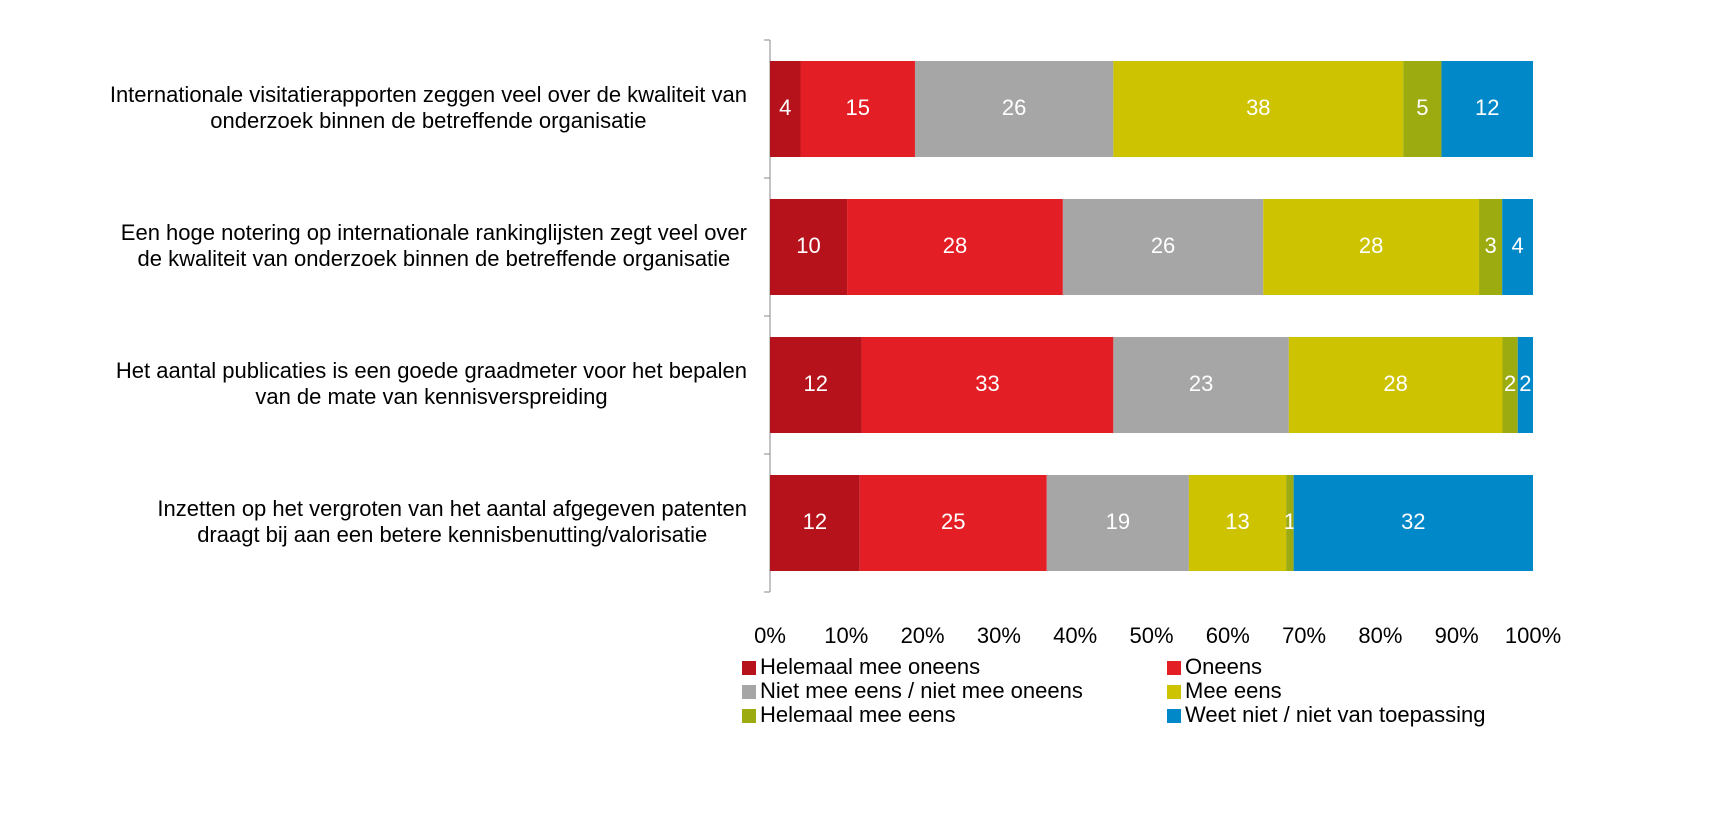 The width and height of the screenshot is (1733, 815). What do you see at coordinates (1304, 635) in the screenshot?
I see `x-tick-label: 70%` at bounding box center [1304, 635].